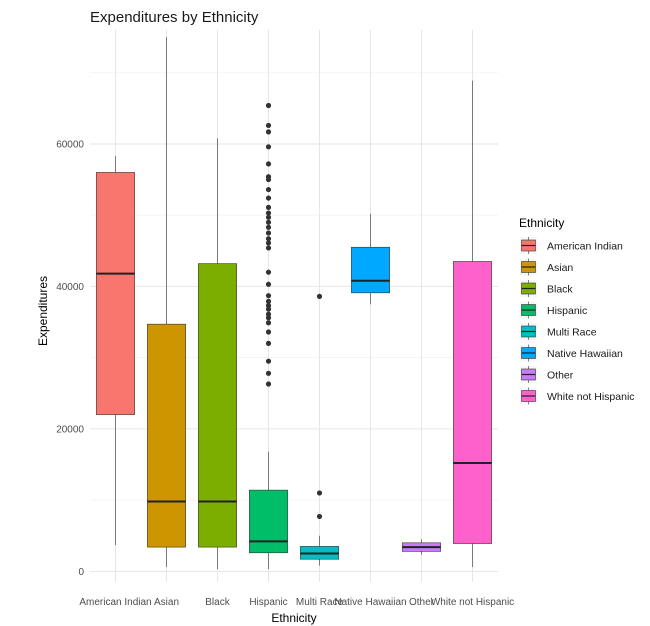  Describe the element at coordinates (319, 429) in the screenshot. I see `box-multi-race` at that location.